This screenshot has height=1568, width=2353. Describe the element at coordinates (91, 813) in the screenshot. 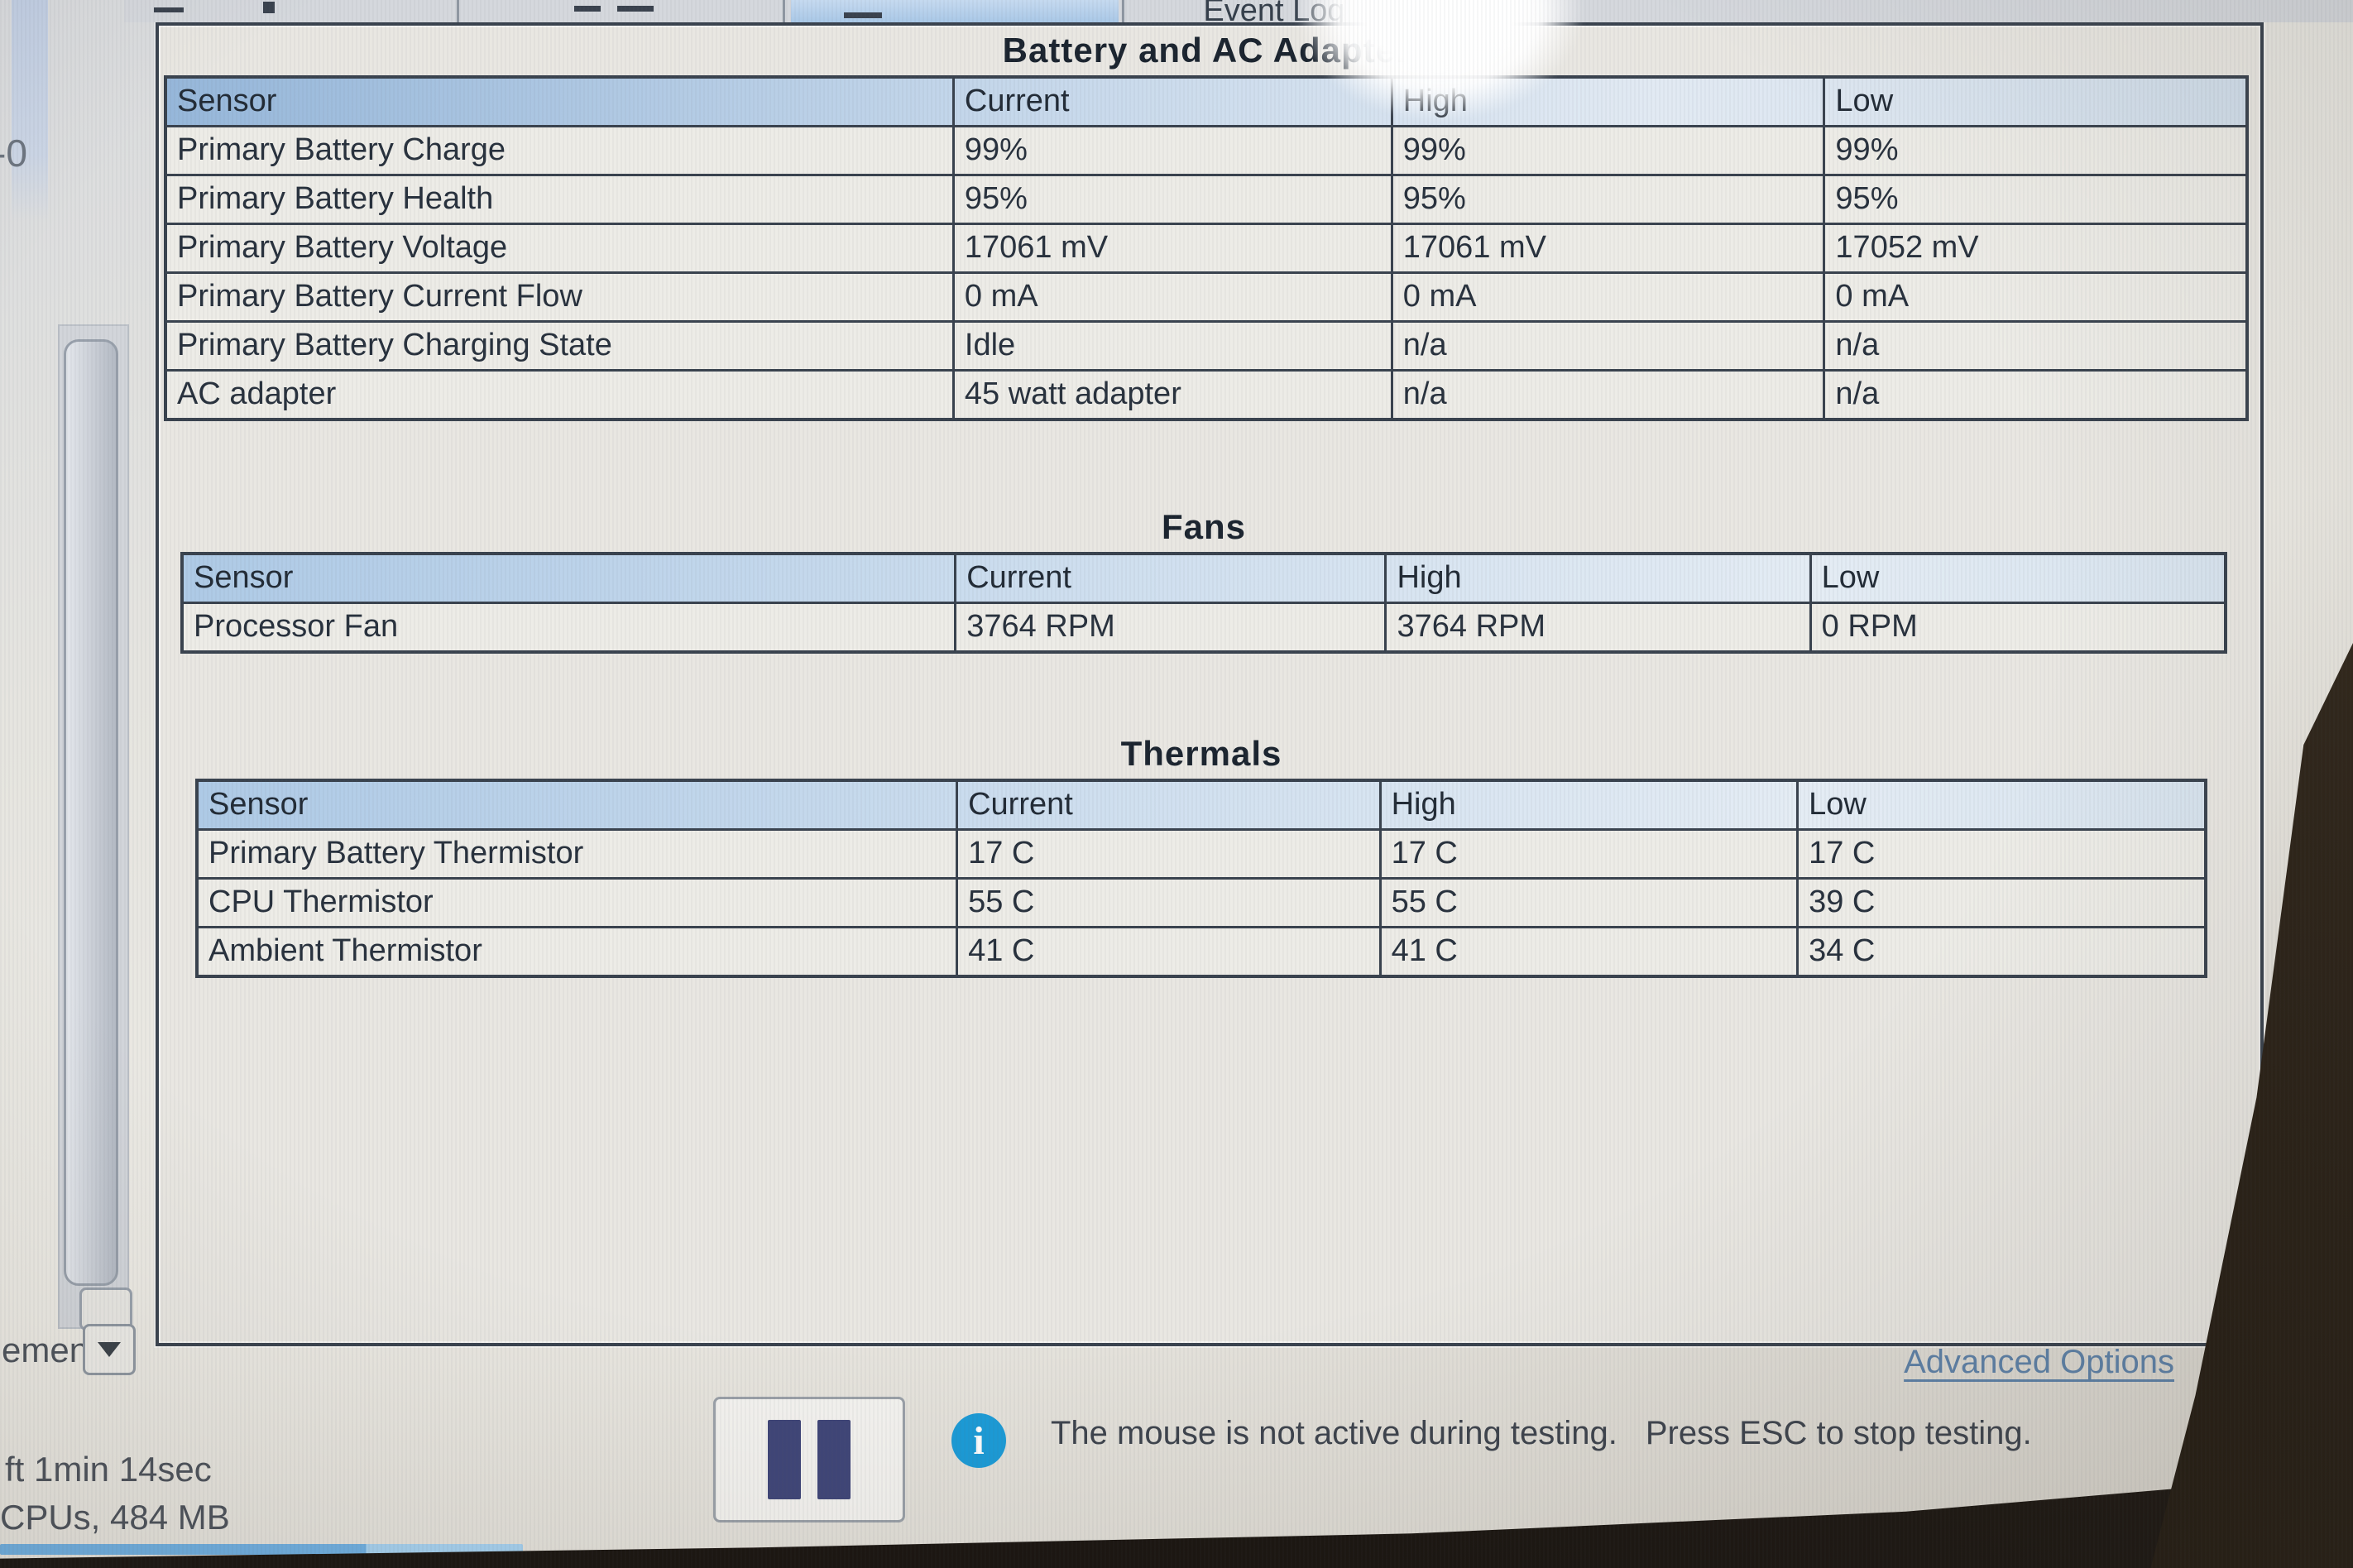

I see `scrollbar-thumb` at that location.